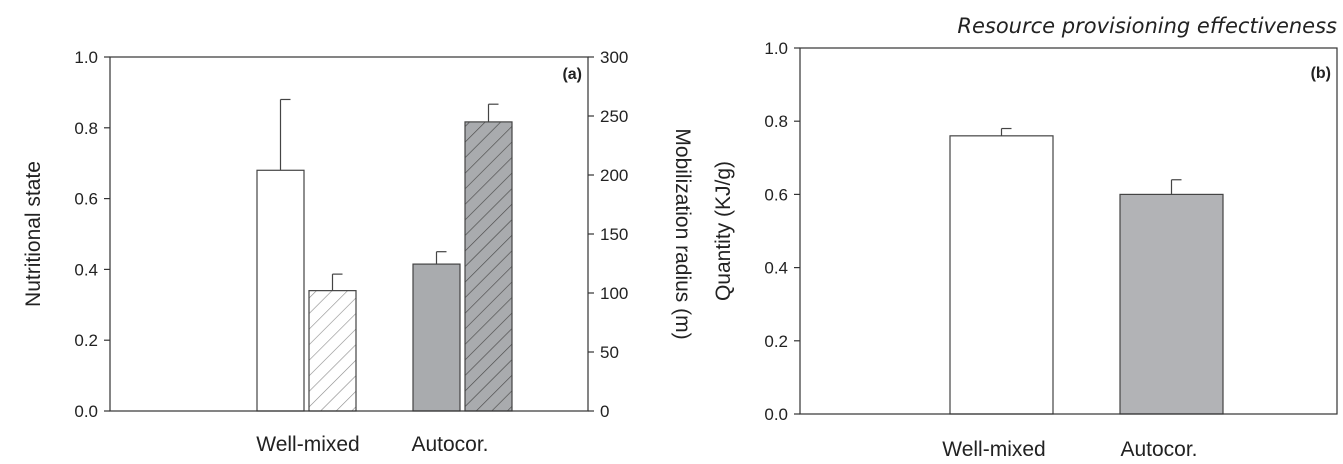 The height and width of the screenshot is (464, 1343). I want to click on chart-a-right-tick-label: 0, so click(604, 411).